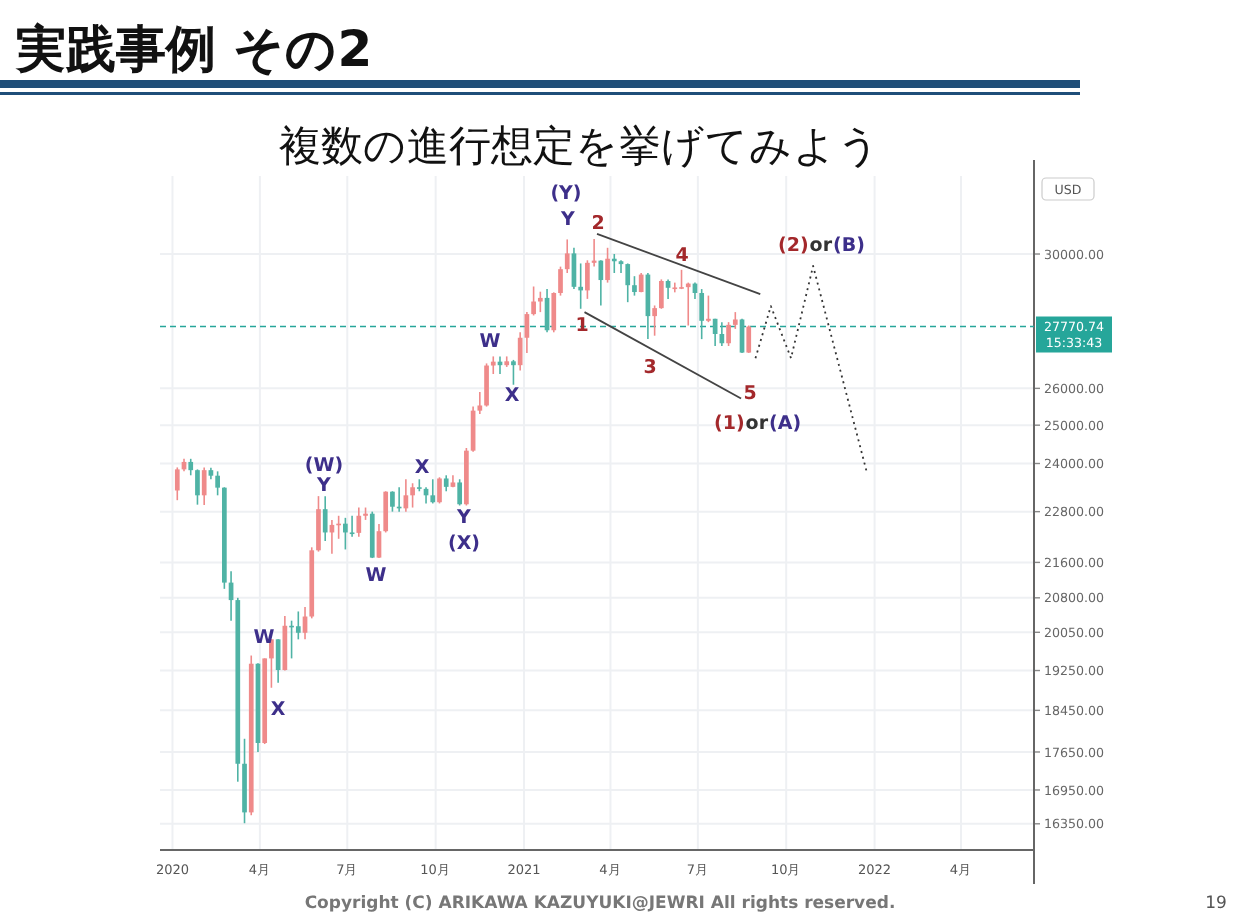 Image resolution: width=1240 pixels, height=922 pixels. What do you see at coordinates (598, 224) in the screenshot?
I see `annotation: 2` at bounding box center [598, 224].